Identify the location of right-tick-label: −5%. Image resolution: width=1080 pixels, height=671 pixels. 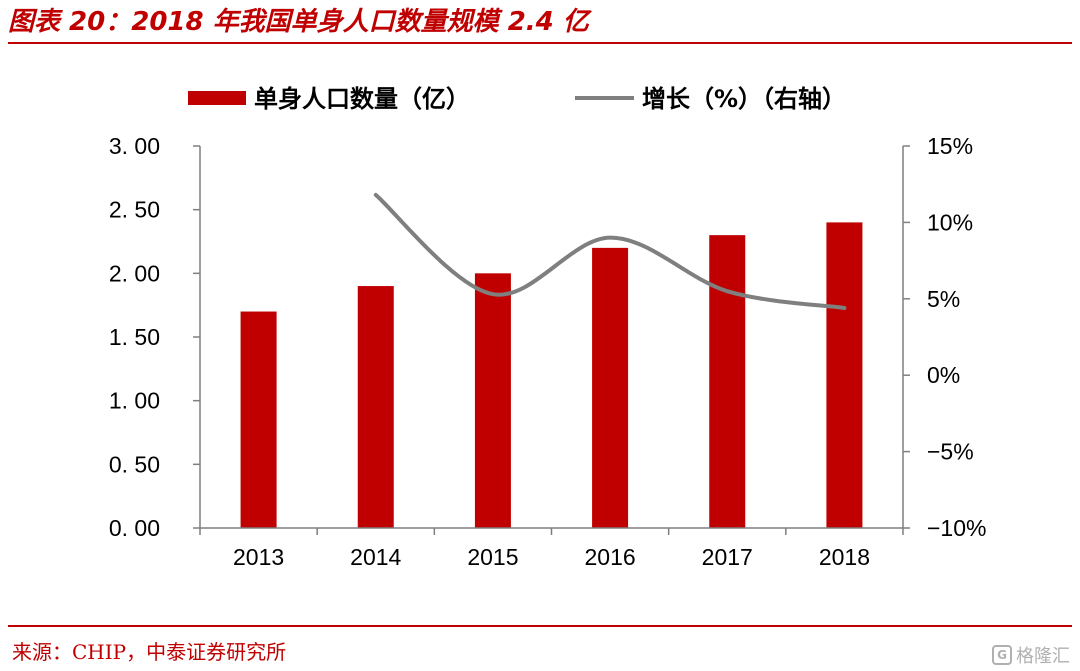
(950, 452).